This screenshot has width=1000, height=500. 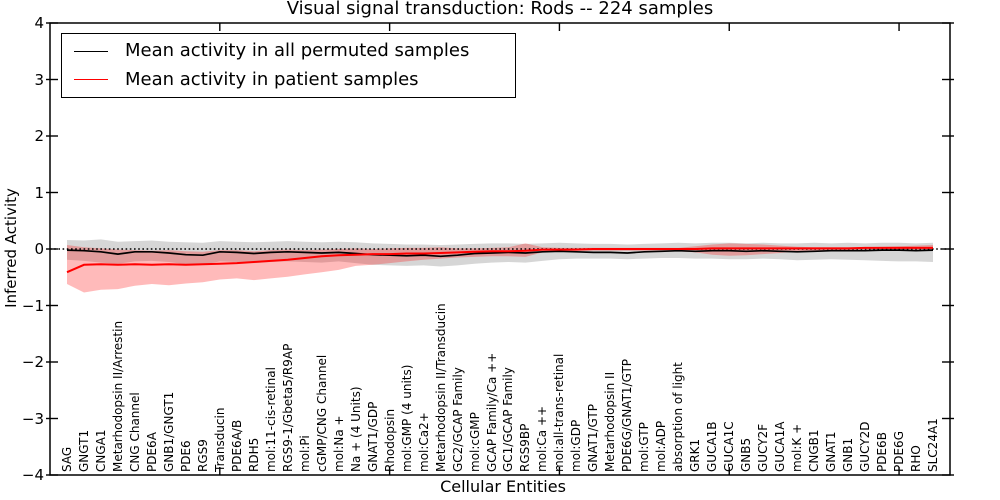 What do you see at coordinates (321, 413) in the screenshot?
I see `x-category-label: cGMP/CNG Channel` at bounding box center [321, 413].